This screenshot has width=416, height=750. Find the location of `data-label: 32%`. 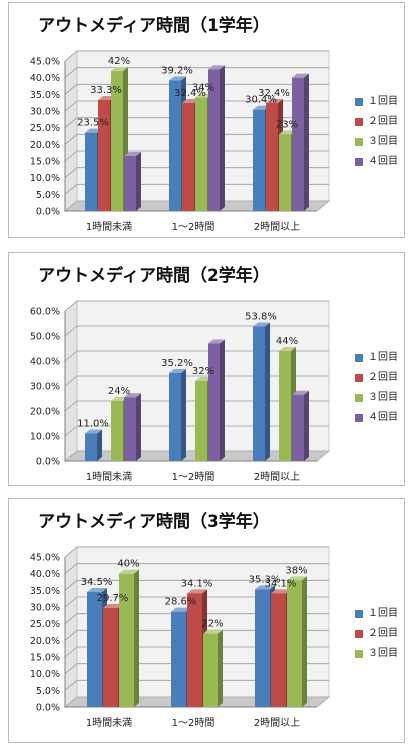

data-label: 32% is located at coordinates (203, 371).